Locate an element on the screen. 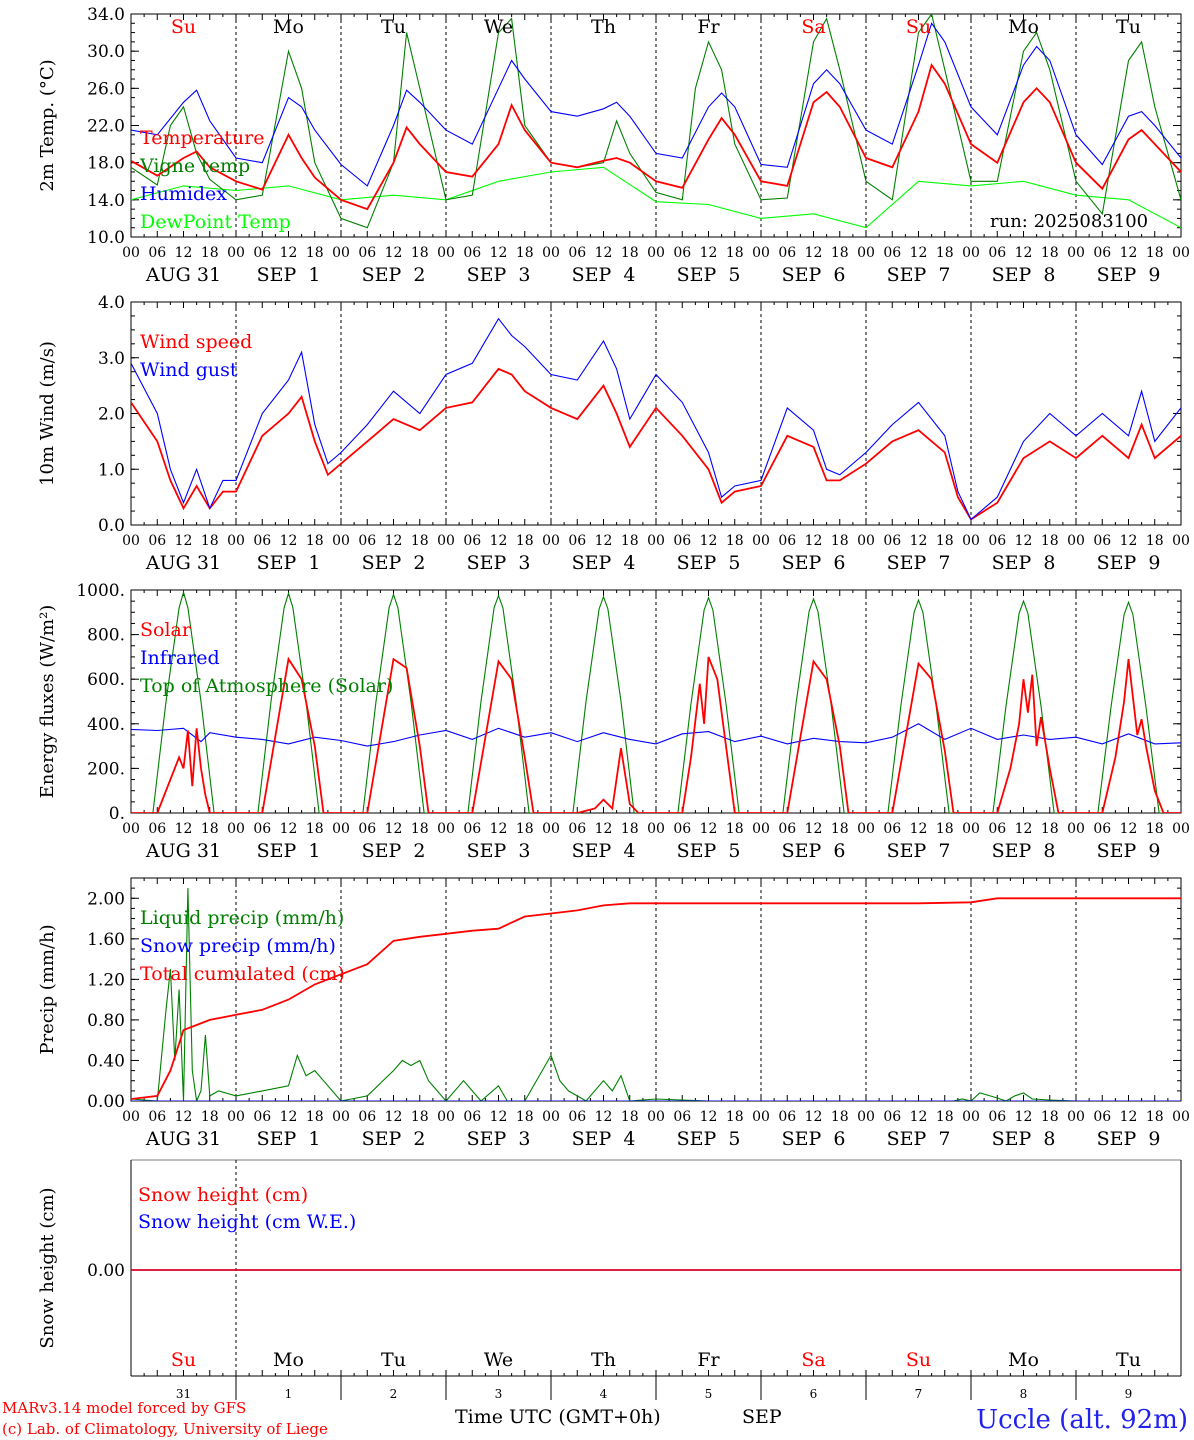  y-tick-label: 30.0 is located at coordinates (106, 52).